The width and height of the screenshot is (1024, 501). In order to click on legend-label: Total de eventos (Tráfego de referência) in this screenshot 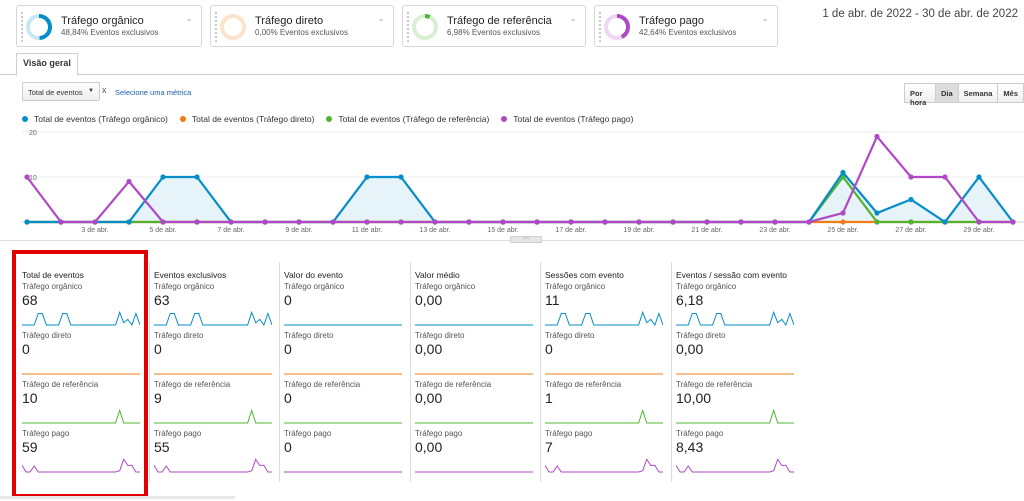, I will do `click(414, 119)`.